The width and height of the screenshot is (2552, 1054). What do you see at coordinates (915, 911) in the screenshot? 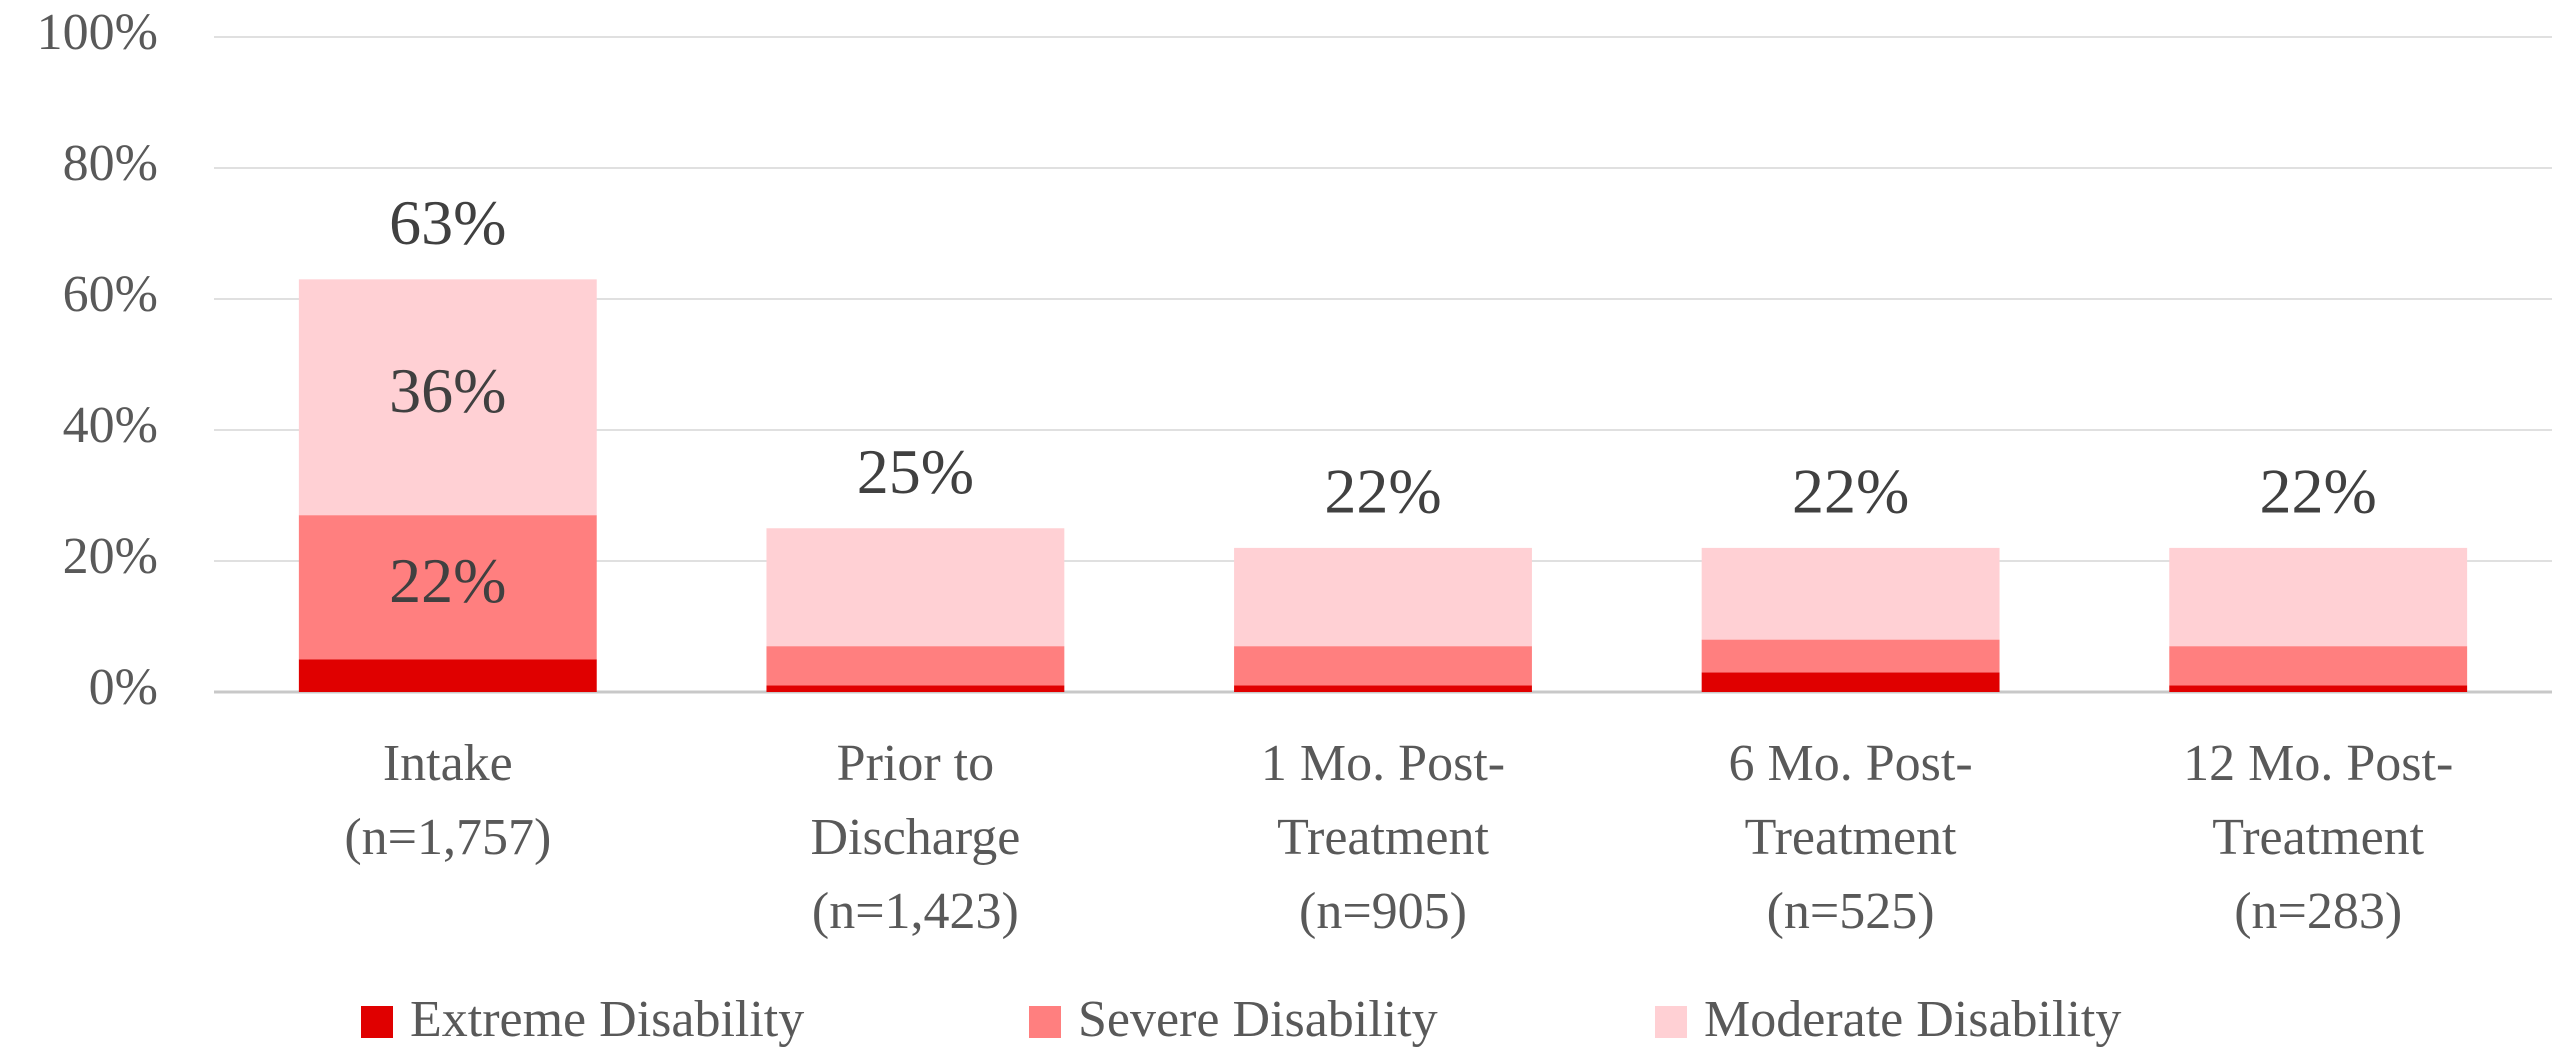
I see `x-tick-line: (n=1,423)` at bounding box center [915, 911].